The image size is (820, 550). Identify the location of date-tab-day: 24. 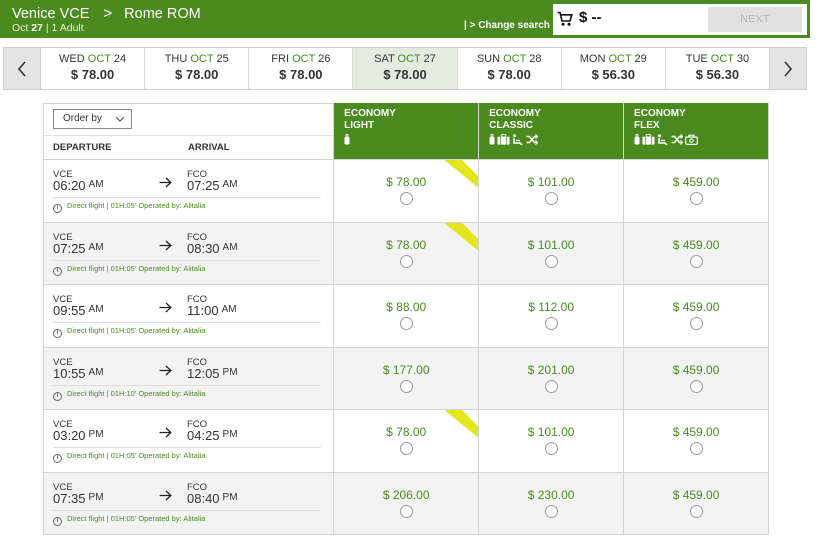
(118, 59).